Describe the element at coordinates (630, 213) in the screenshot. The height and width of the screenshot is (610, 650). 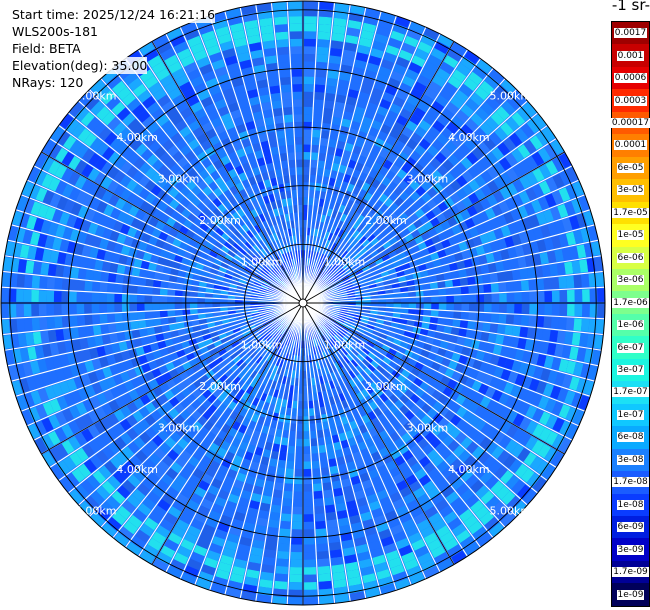
I see `colorbar-cell: 1.7e-05` at that location.